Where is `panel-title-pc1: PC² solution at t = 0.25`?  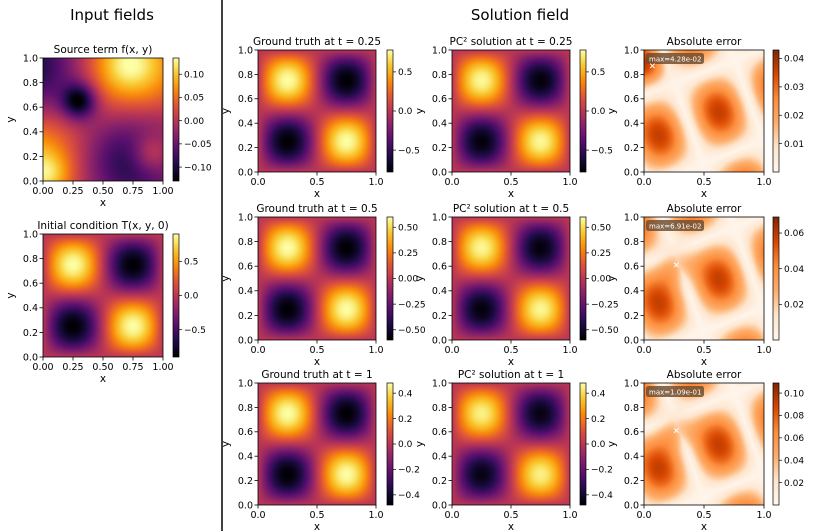 panel-title-pc1: PC² solution at t = 0.25 is located at coordinates (511, 42).